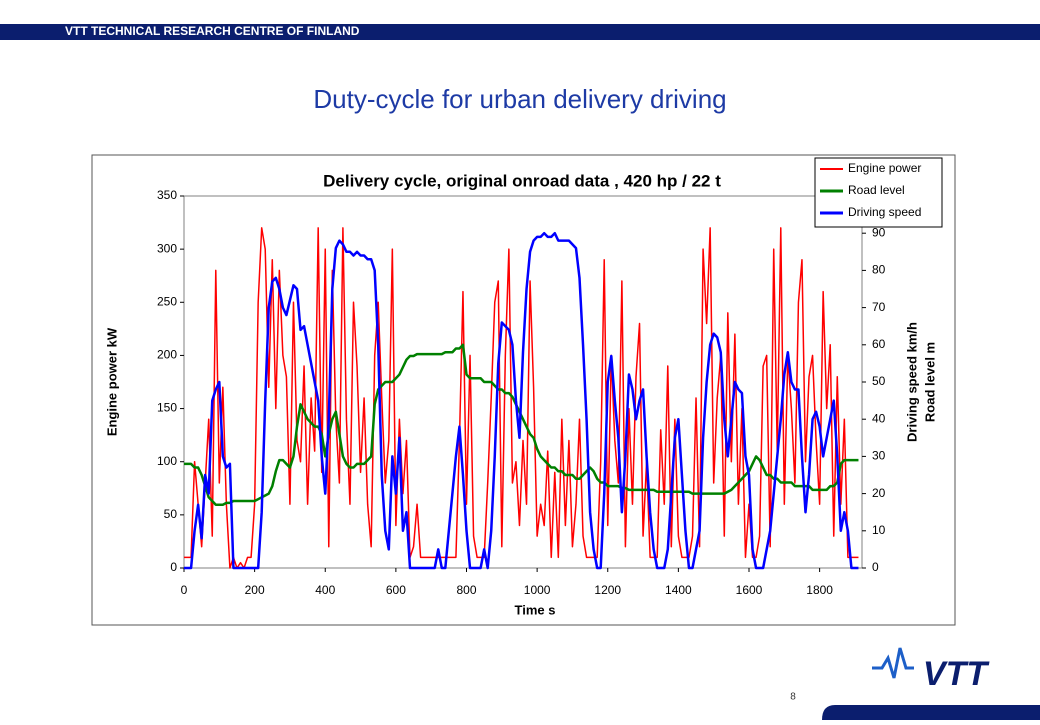 The image size is (1040, 725). What do you see at coordinates (171, 514) in the screenshot?
I see `y-tick-label: 50` at bounding box center [171, 514].